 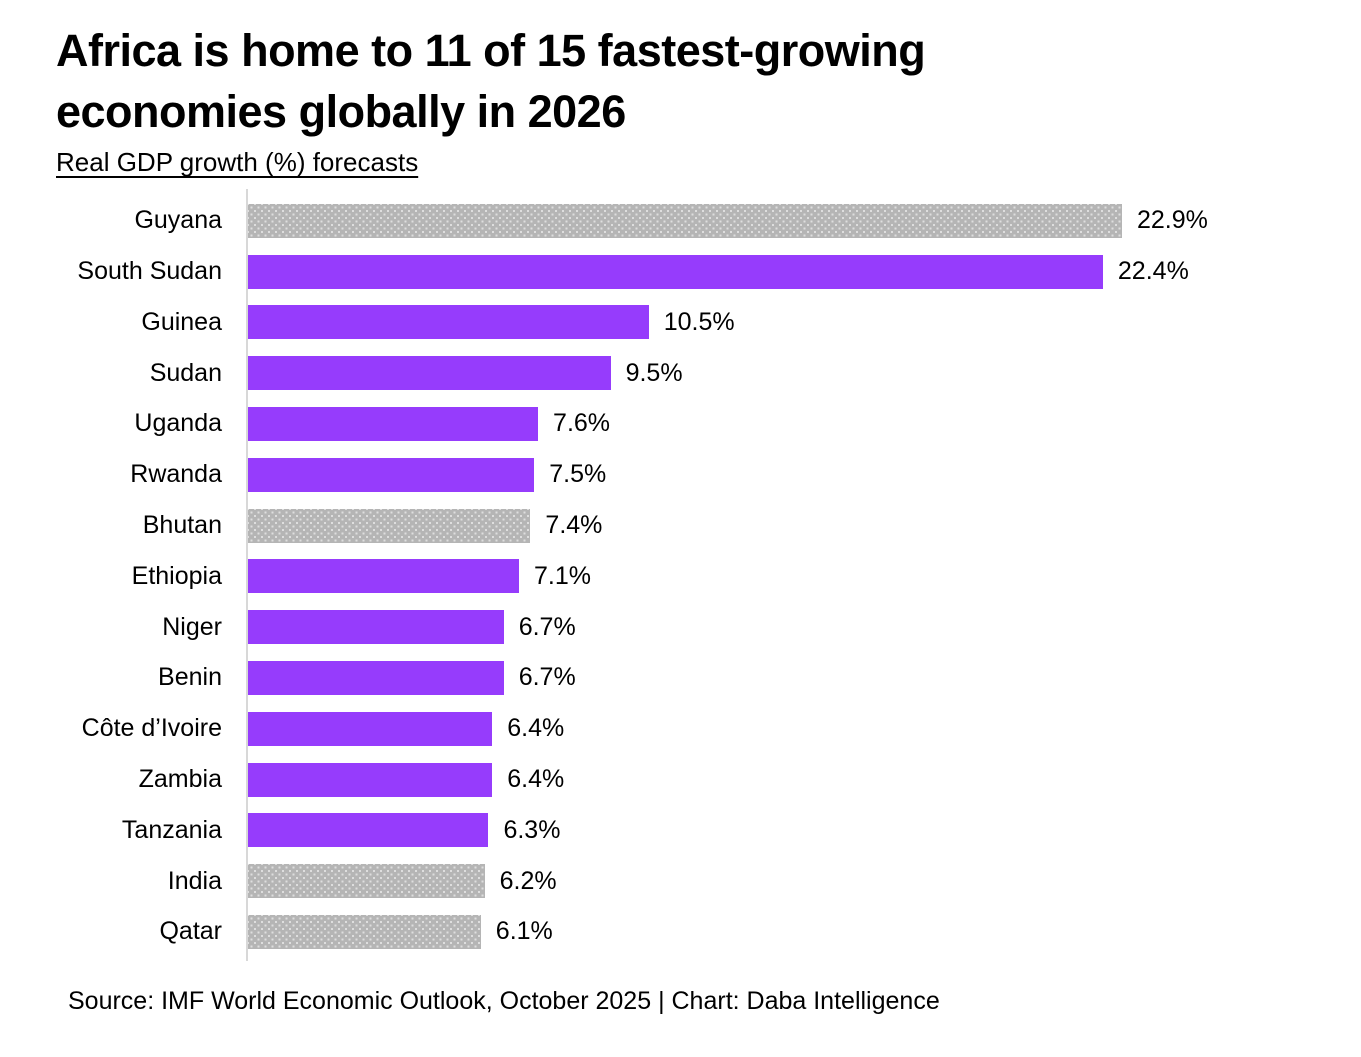 I want to click on y-axis-line, so click(x=247, y=575).